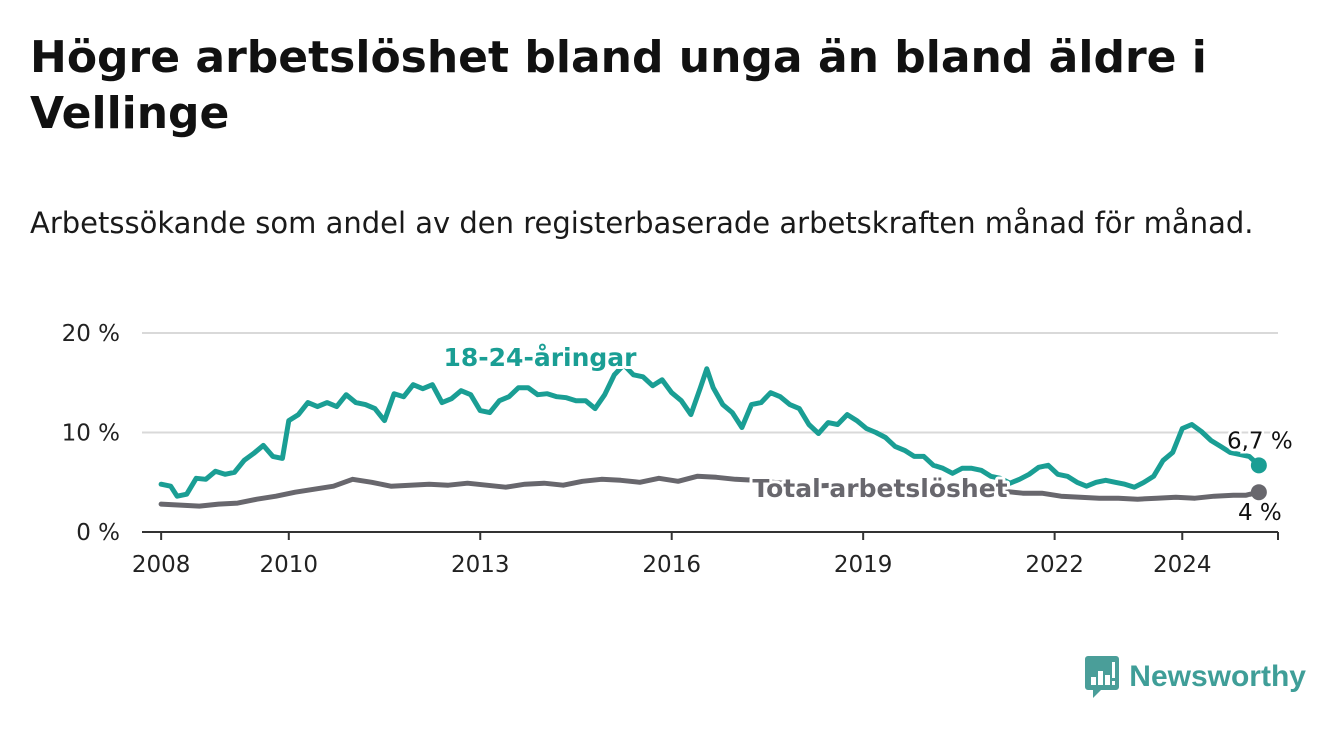  I want to click on total-end-label: 4 %, so click(1260, 513).